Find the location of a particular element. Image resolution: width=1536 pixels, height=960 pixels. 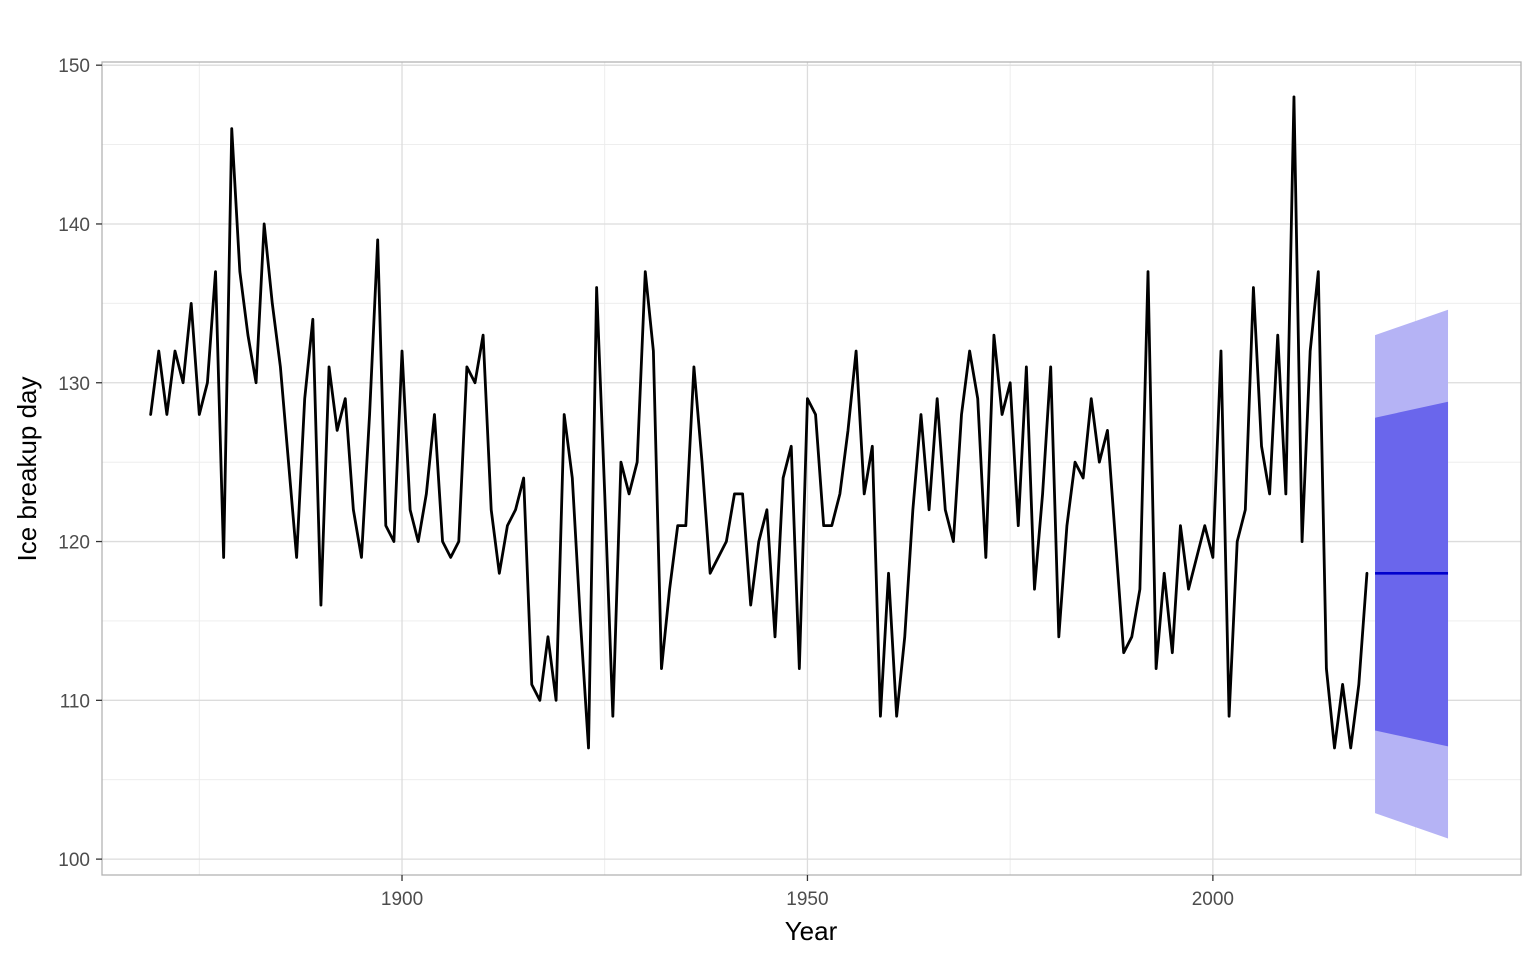

forecast-bands is located at coordinates (1412, 574).